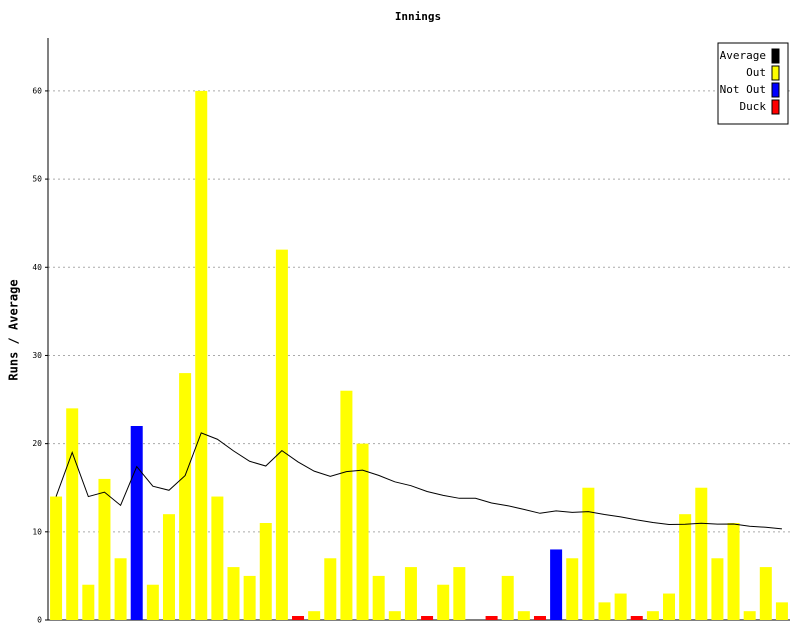  What do you see at coordinates (14, 329) in the screenshot?
I see `y-axis-label: Runs / Average` at bounding box center [14, 329].